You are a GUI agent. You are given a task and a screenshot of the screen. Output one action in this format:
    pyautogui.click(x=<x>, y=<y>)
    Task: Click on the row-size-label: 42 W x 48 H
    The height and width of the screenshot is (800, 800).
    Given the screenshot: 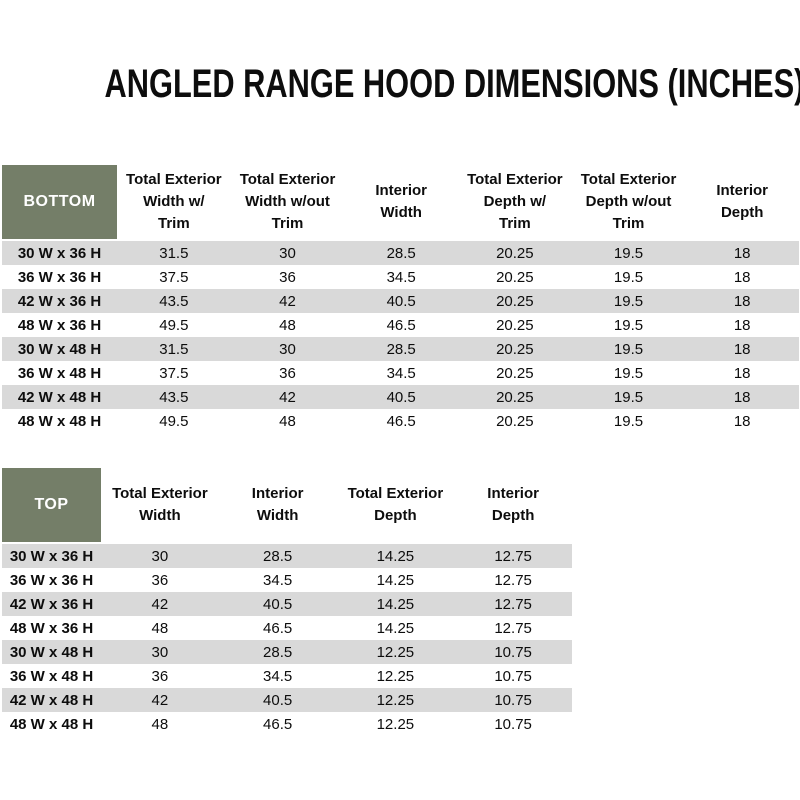 What is the action you would take?
    pyautogui.click(x=59, y=397)
    